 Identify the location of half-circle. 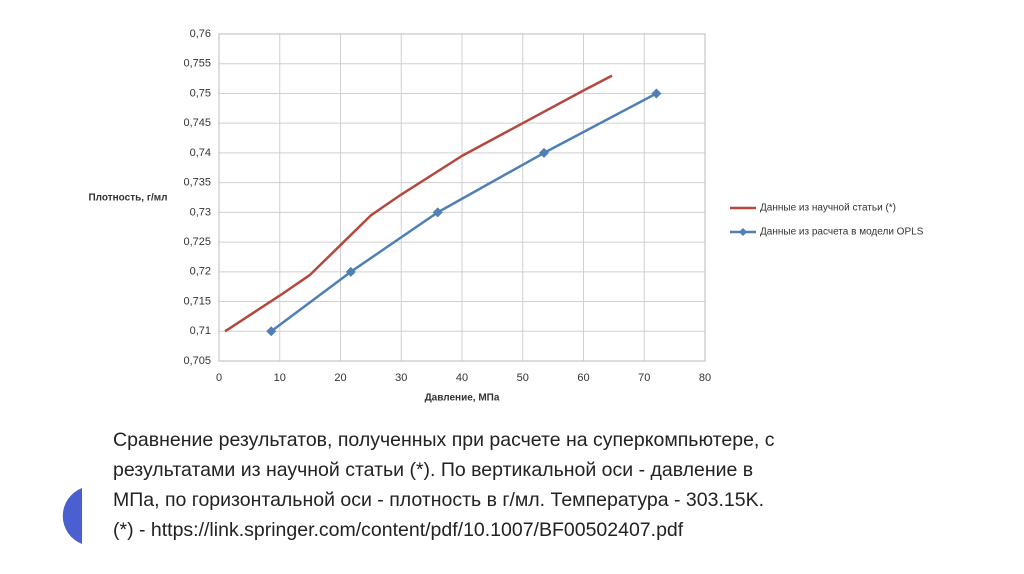
(72, 516).